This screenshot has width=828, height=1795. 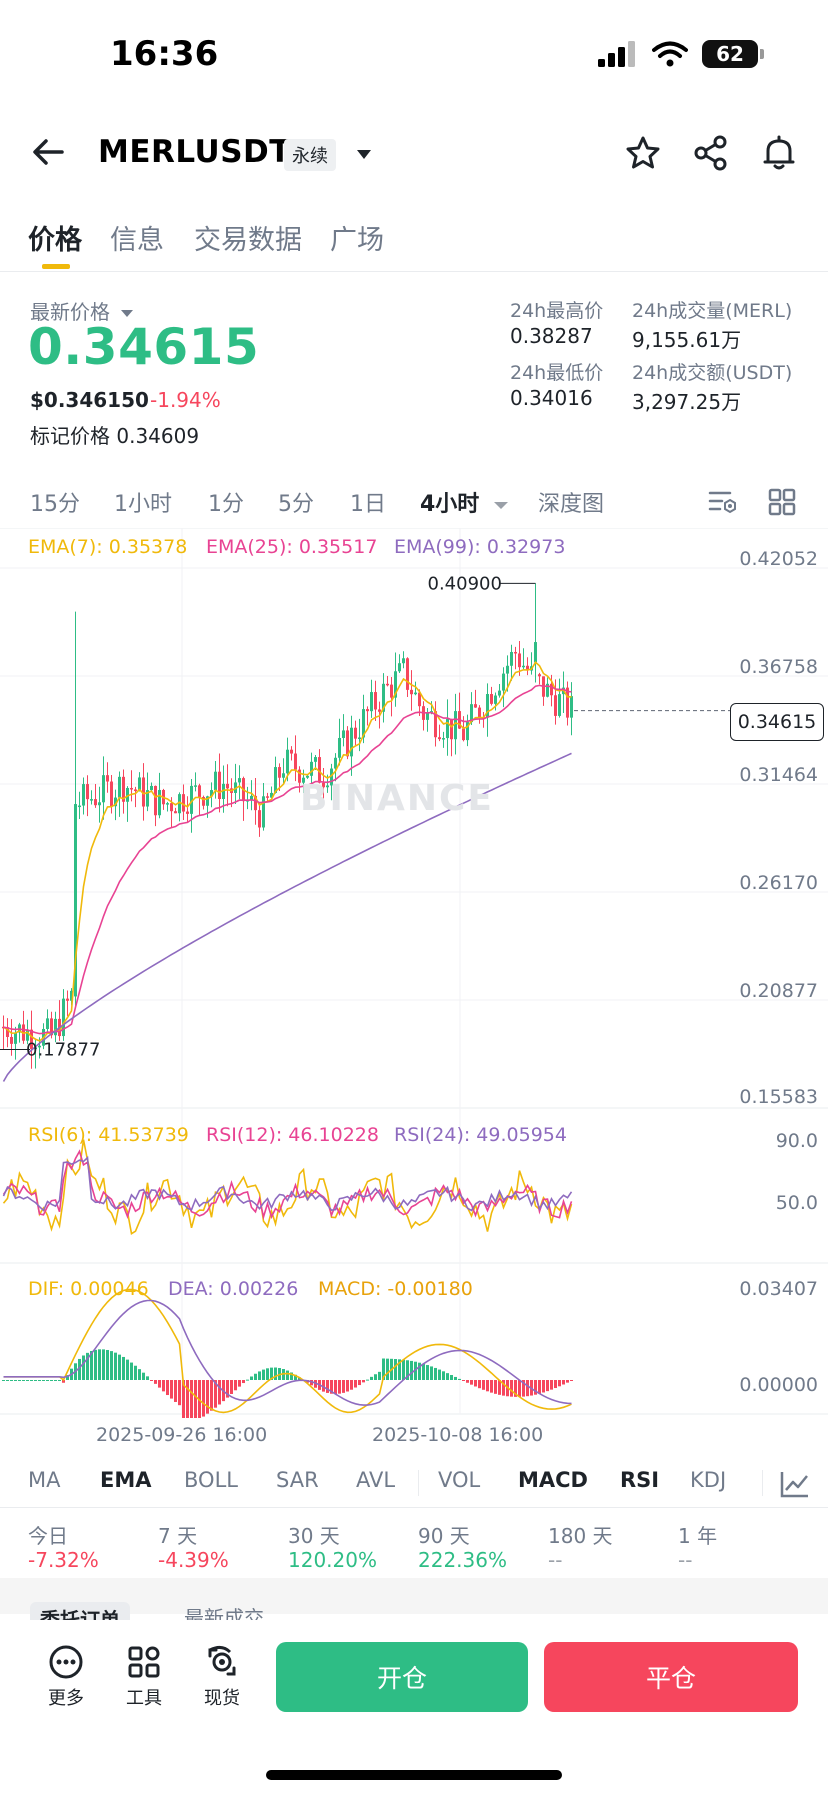 I want to click on indicator-rsi: RSI, so click(x=640, y=1480).